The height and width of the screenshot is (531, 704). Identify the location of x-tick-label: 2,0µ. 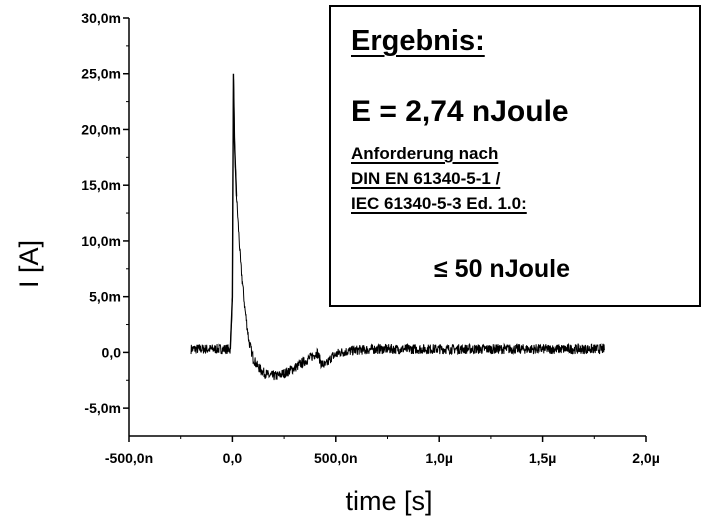
(646, 458).